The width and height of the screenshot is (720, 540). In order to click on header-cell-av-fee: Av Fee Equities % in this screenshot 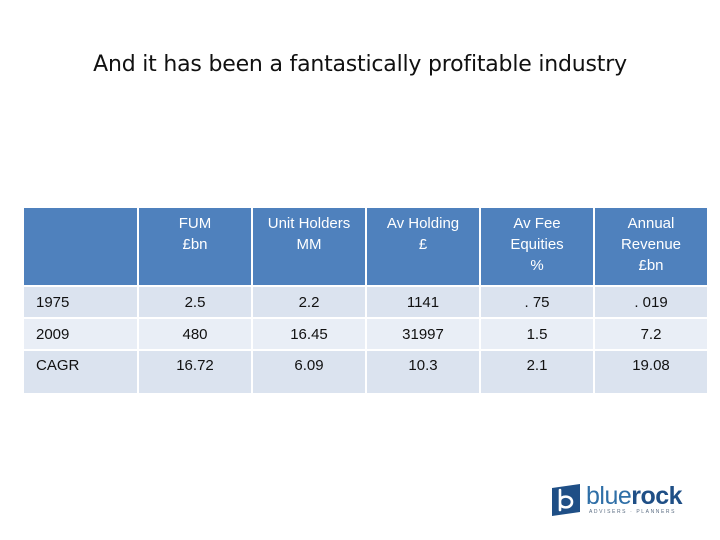, I will do `click(537, 247)`.